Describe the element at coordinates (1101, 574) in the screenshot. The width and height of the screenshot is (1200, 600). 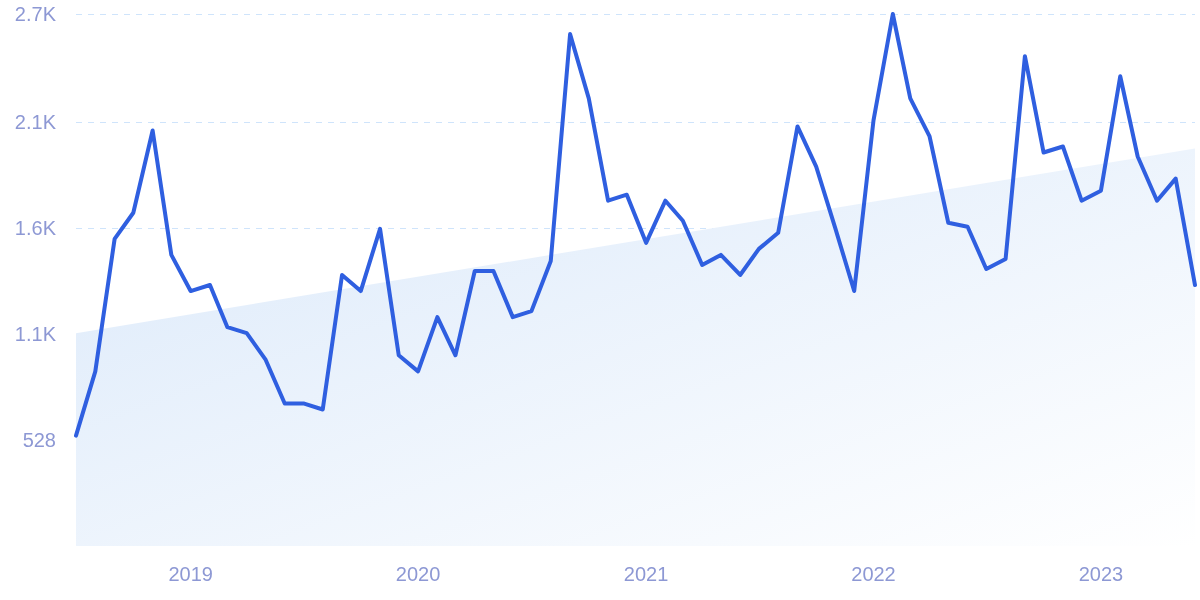
I see `x-tick-label: 2023` at that location.